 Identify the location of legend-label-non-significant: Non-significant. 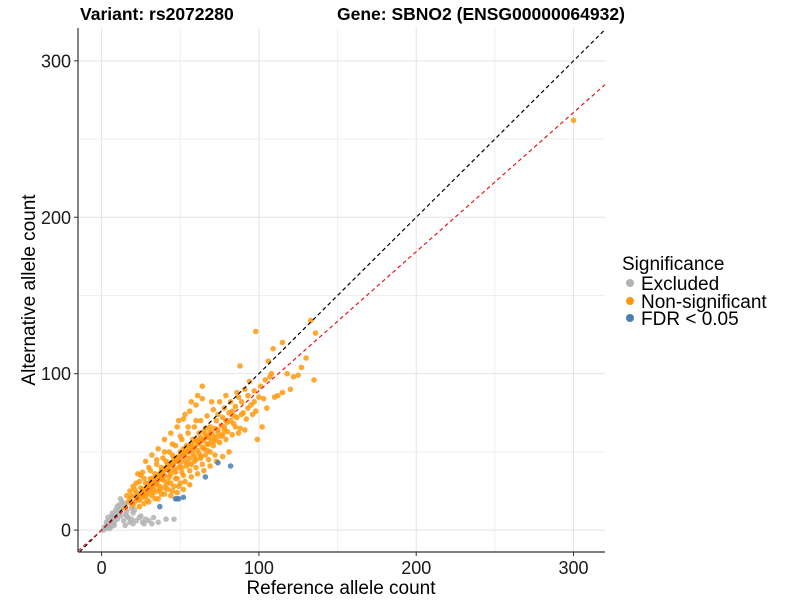
(704, 302).